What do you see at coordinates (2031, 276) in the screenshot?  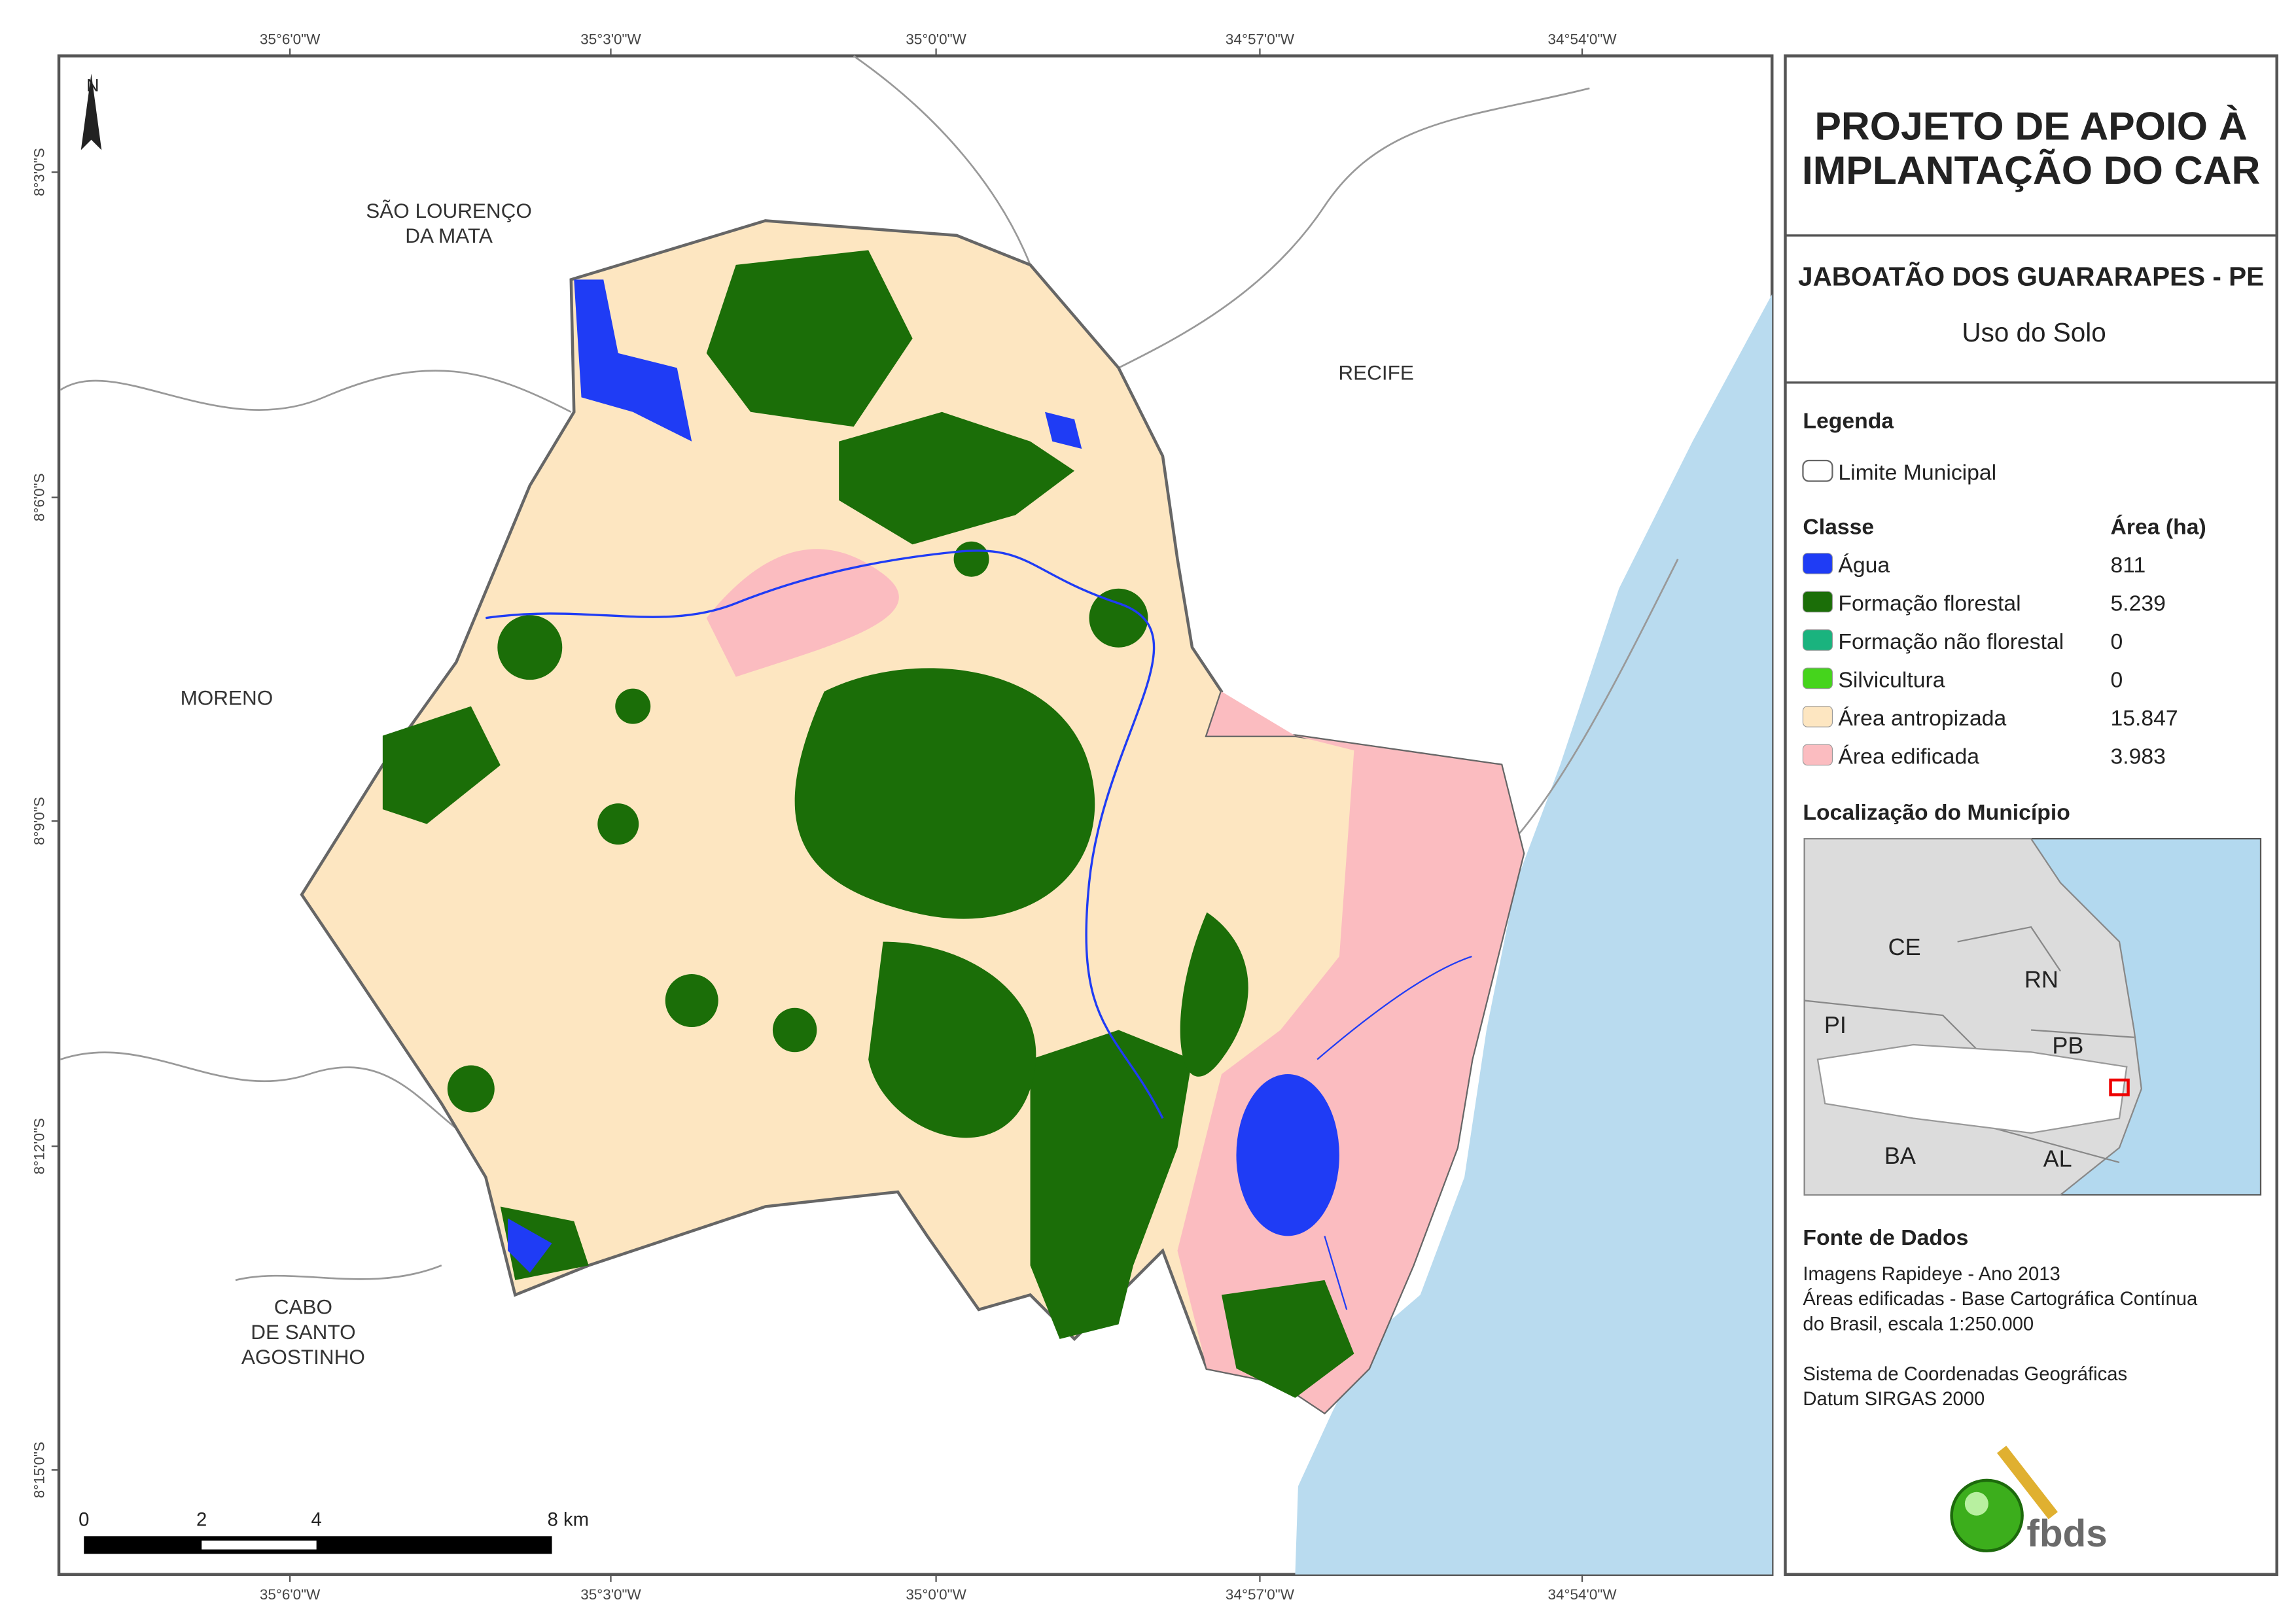 I see `municipality: JABOATÃO DOS GUARARAPES - PE` at bounding box center [2031, 276].